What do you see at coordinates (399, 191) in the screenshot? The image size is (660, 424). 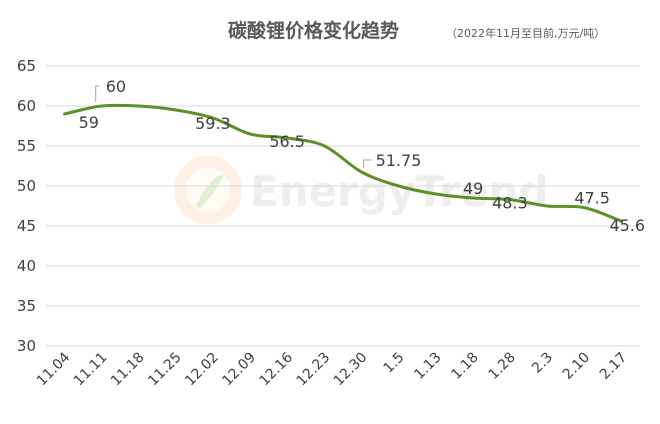 I see `watermark-text: EnergyTrend` at bounding box center [399, 191].